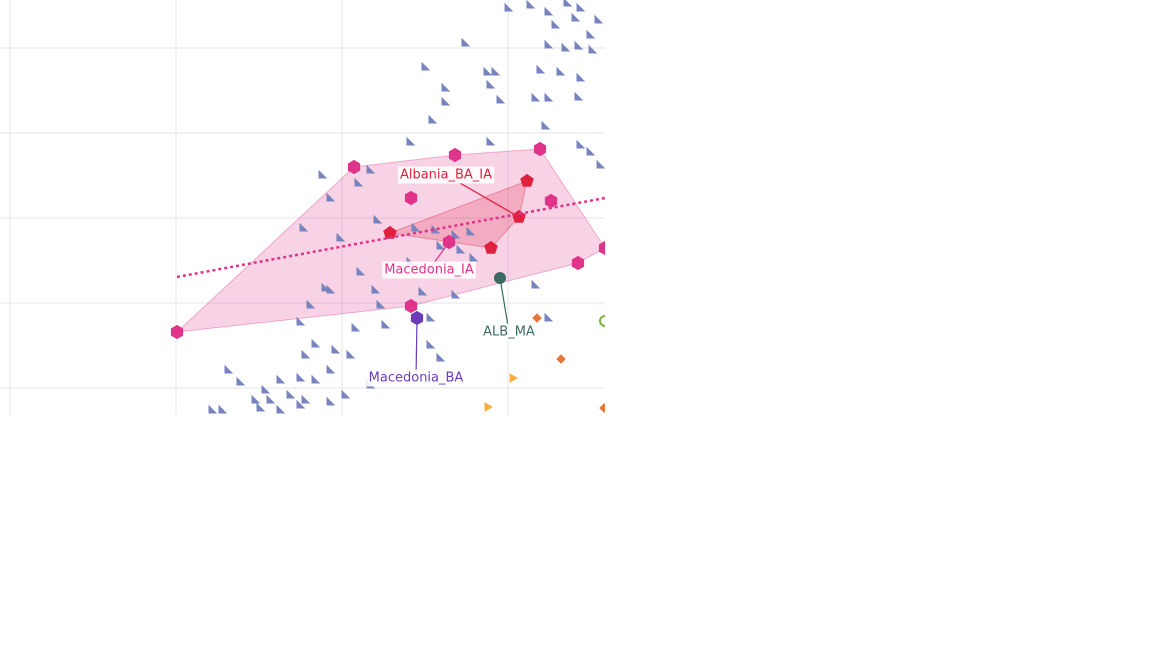 The height and width of the screenshot is (648, 1152). What do you see at coordinates (429, 270) in the screenshot?
I see `annotation-label: Macedonia_IA` at bounding box center [429, 270].